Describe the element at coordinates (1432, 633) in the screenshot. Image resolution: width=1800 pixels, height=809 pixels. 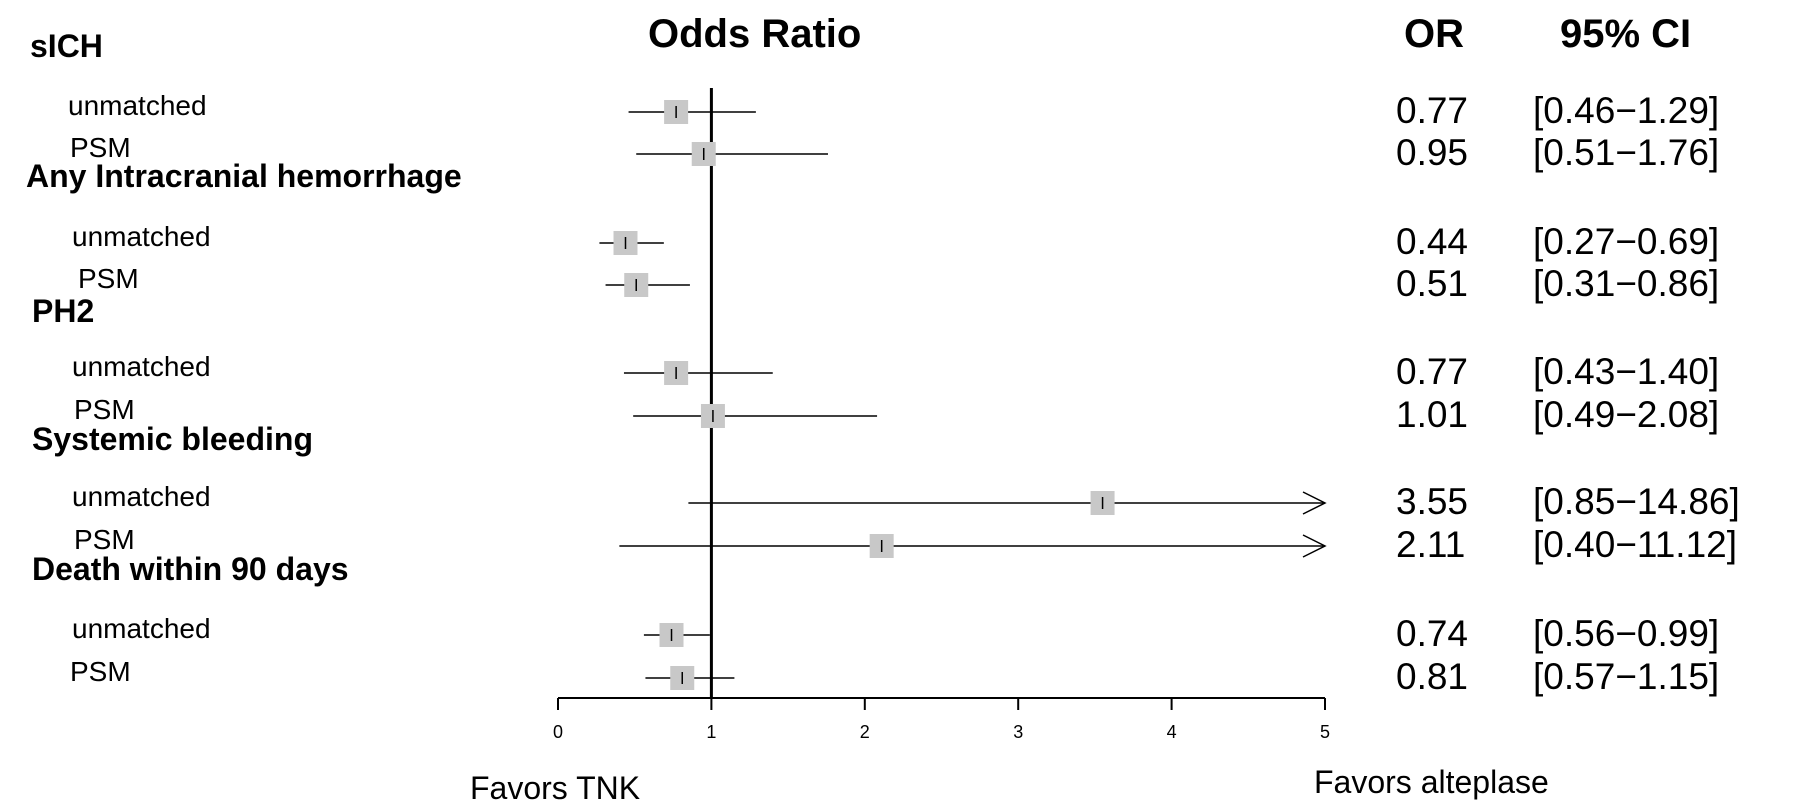
I see `or-value: 0.74` at that location.